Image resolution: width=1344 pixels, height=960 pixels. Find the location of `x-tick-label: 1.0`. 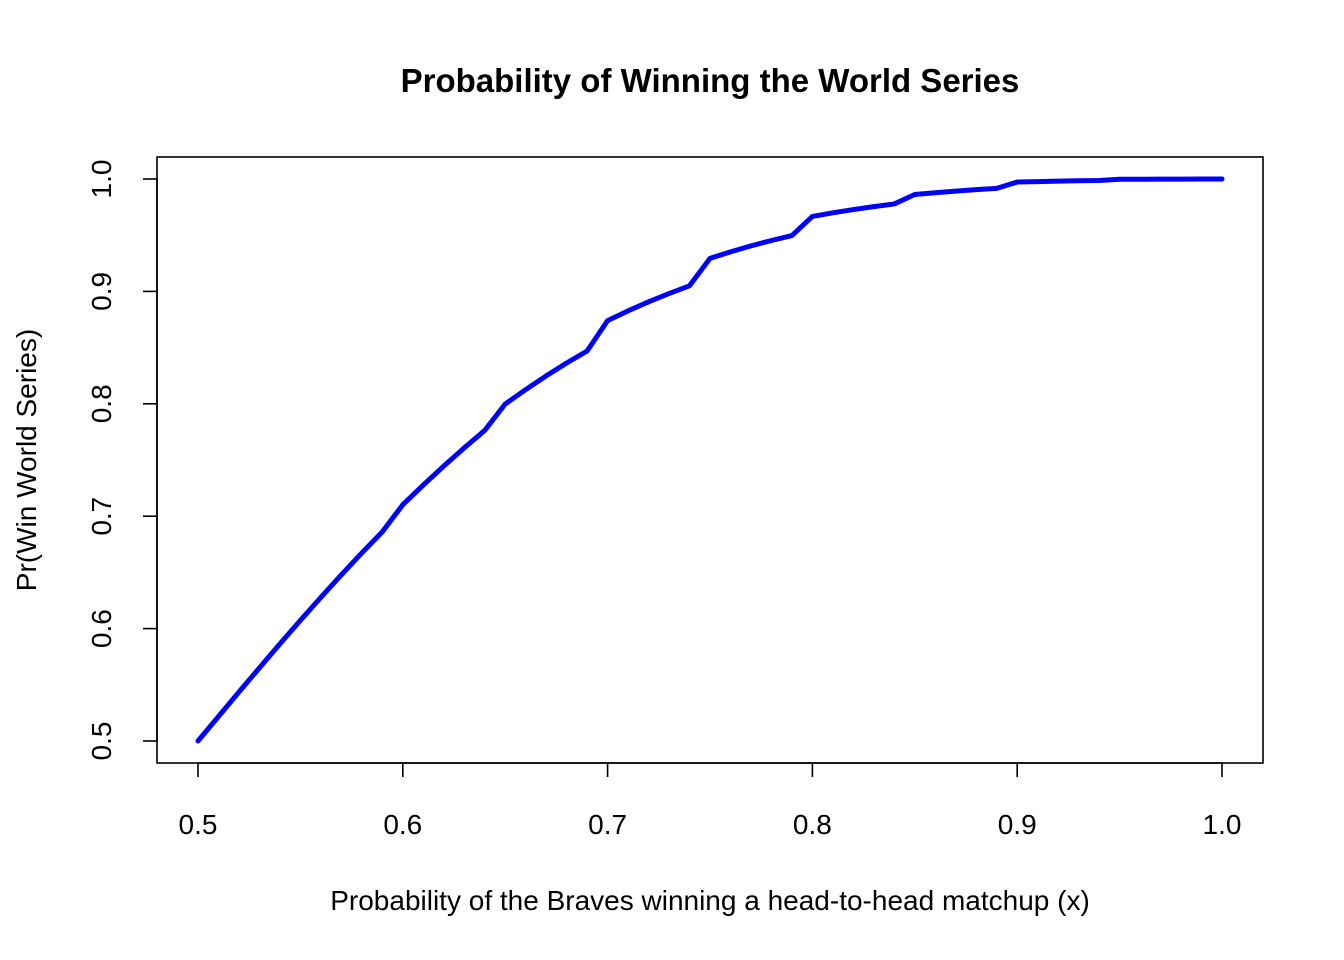

x-tick-label: 1.0 is located at coordinates (1222, 824).